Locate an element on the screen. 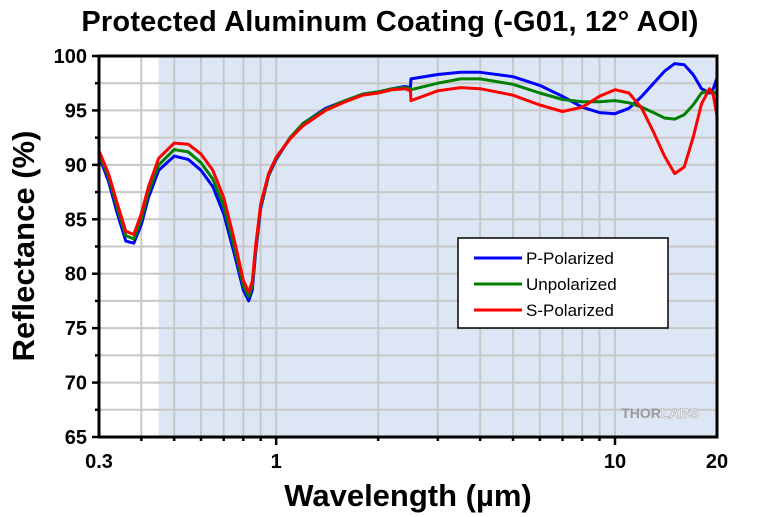 The image size is (780, 517). y-tick-label: 65 is located at coordinates (76, 438).